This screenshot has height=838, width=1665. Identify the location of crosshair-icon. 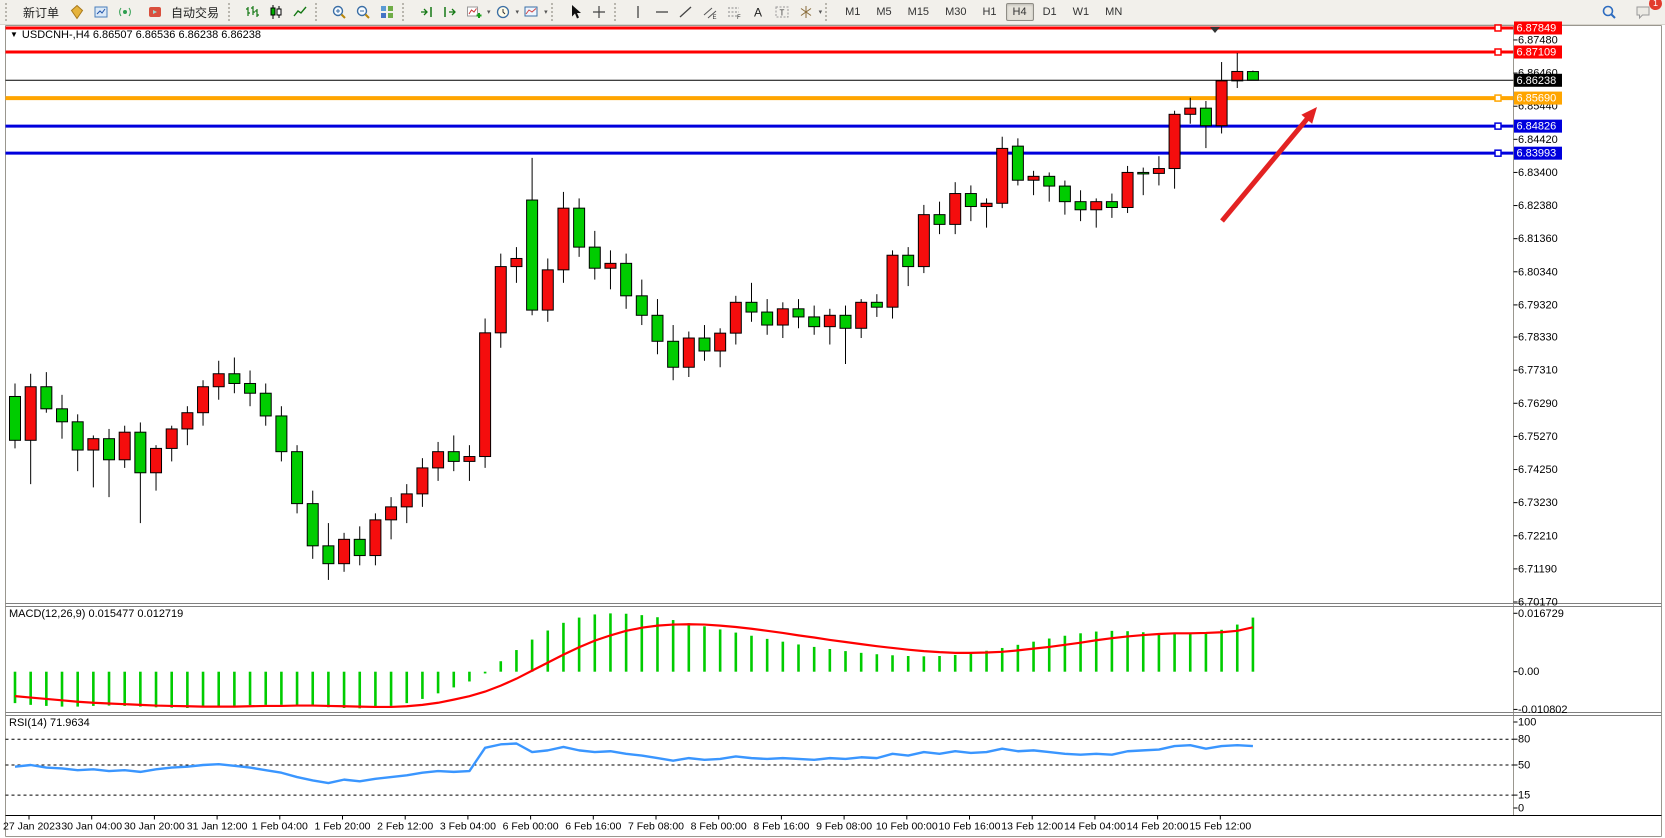
(599, 12).